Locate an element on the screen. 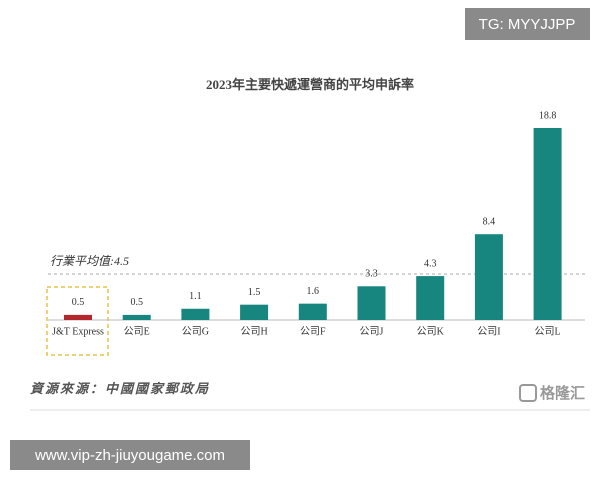 Image resolution: width=600 pixels, height=480 pixels. x-tick-label: 公司I is located at coordinates (488, 331).